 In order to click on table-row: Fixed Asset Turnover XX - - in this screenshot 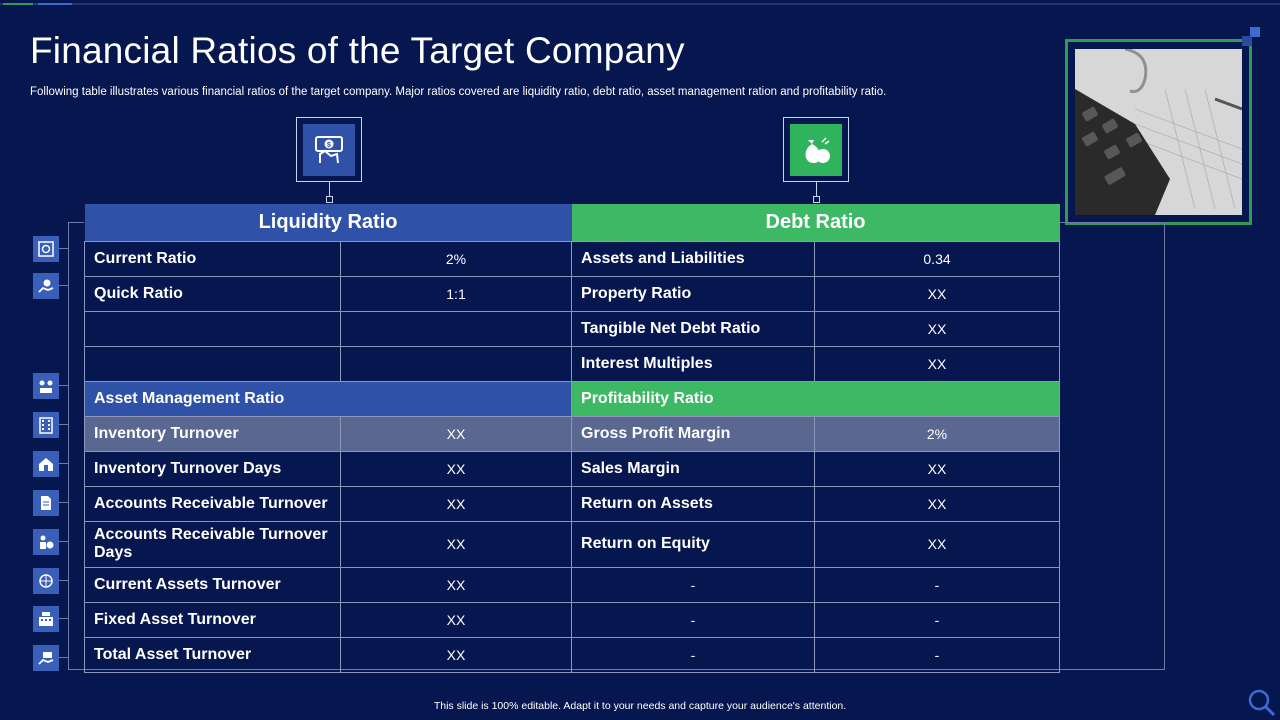, I will do `click(572, 619)`.